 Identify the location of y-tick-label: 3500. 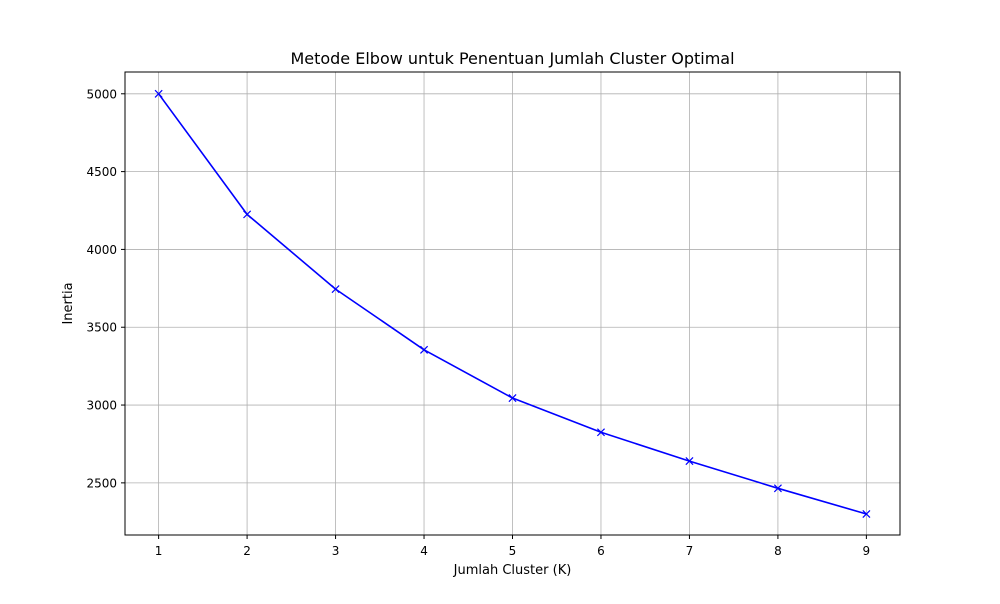
(101, 328).